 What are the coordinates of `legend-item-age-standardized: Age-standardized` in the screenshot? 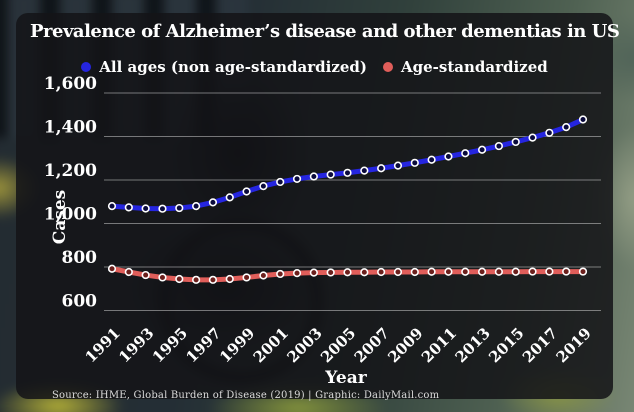 It's located at (465, 67).